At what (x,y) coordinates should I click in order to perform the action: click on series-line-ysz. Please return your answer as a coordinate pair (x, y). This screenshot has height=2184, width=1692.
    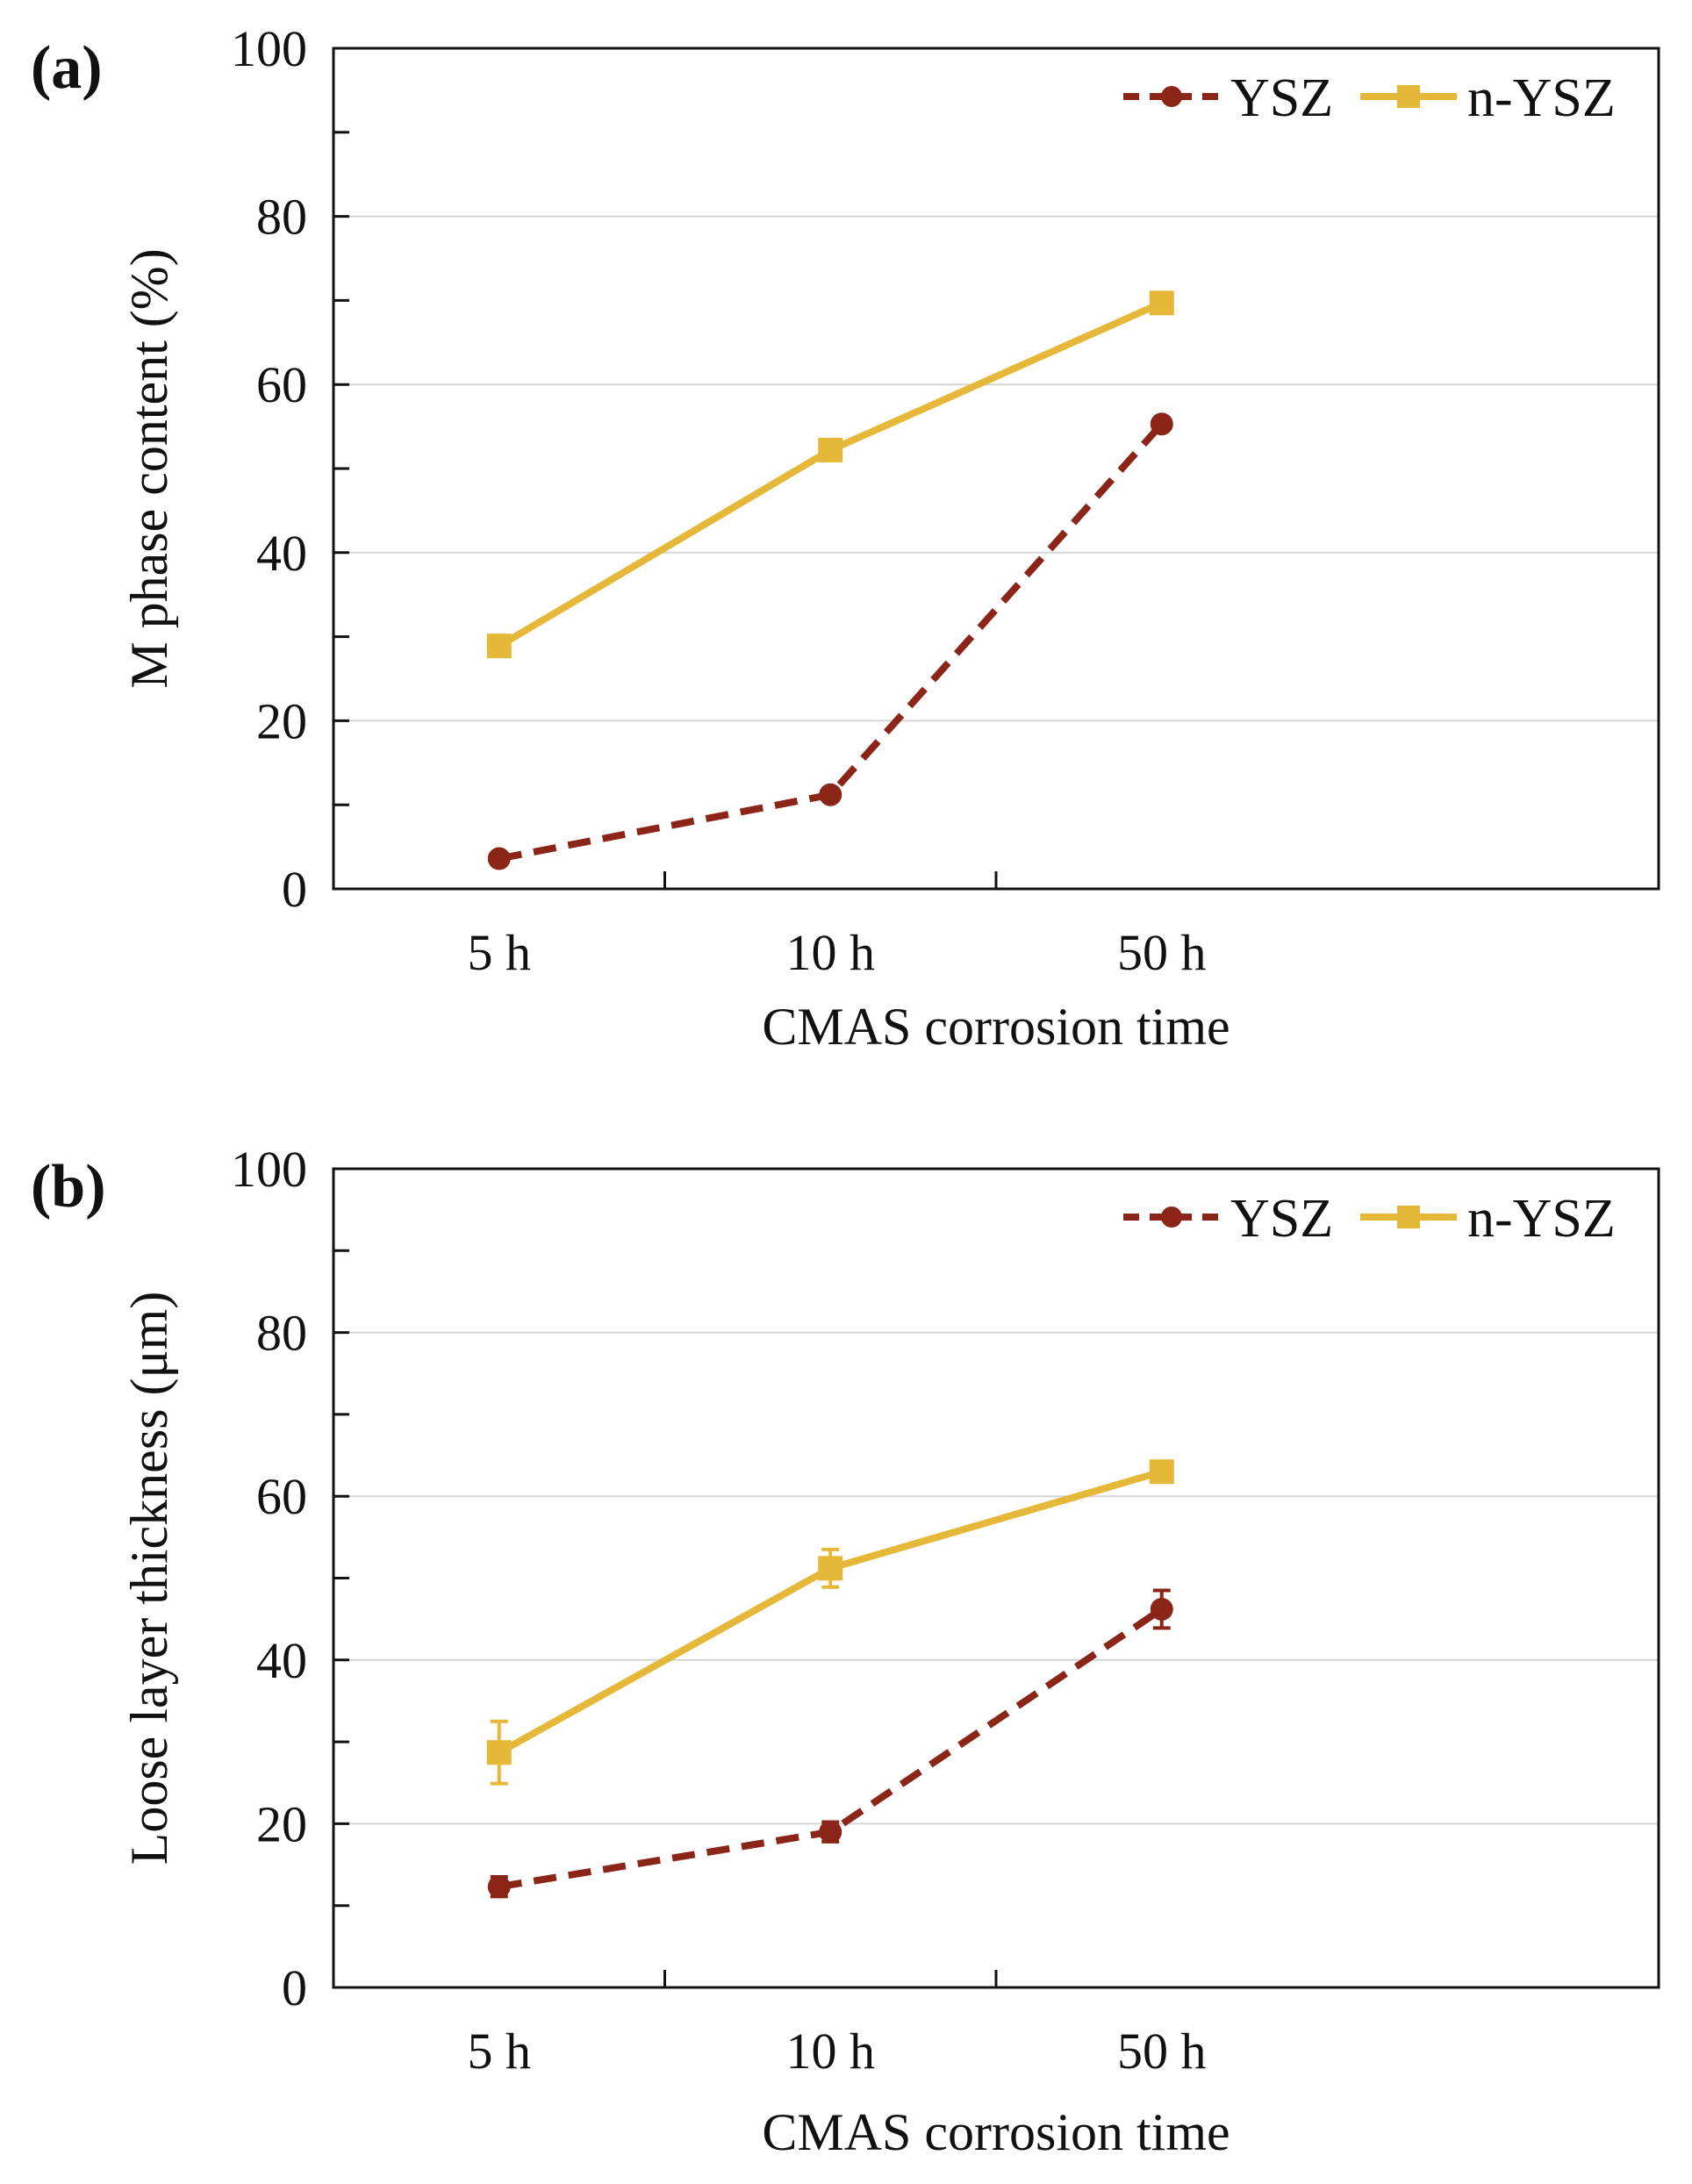
    Looking at the image, I should click on (831, 1748).